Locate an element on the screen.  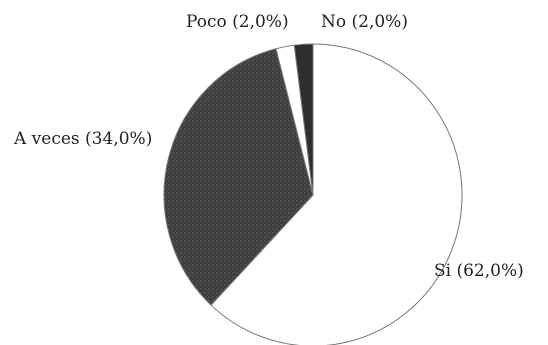
pie-slice-no is located at coordinates (303, 119).